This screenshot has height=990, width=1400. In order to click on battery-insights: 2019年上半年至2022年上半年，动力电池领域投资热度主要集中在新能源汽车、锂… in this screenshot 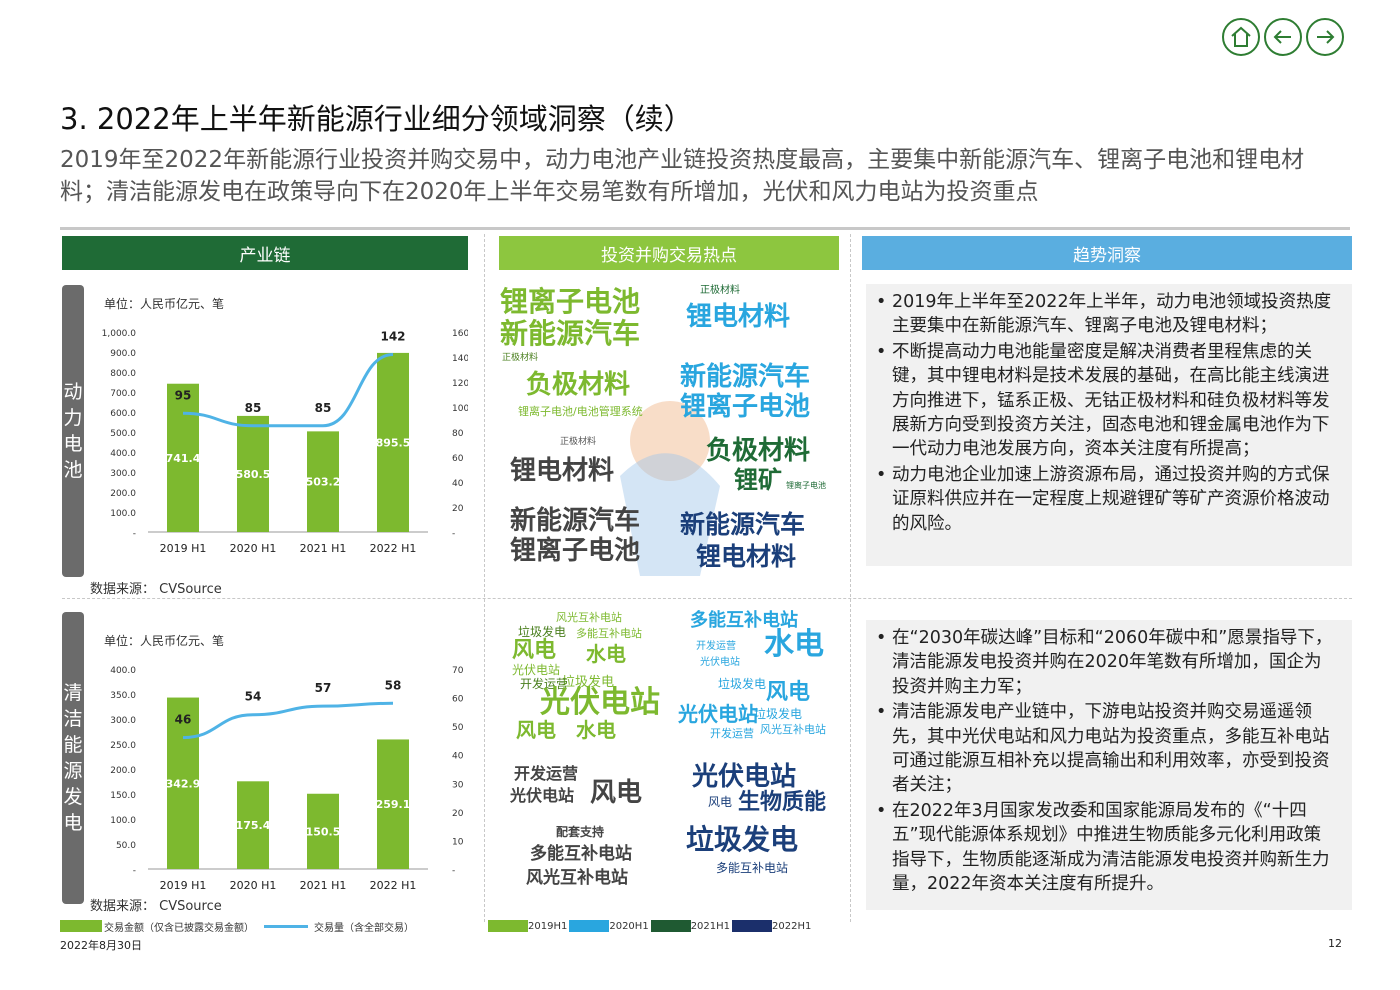, I will do `click(1109, 425)`.